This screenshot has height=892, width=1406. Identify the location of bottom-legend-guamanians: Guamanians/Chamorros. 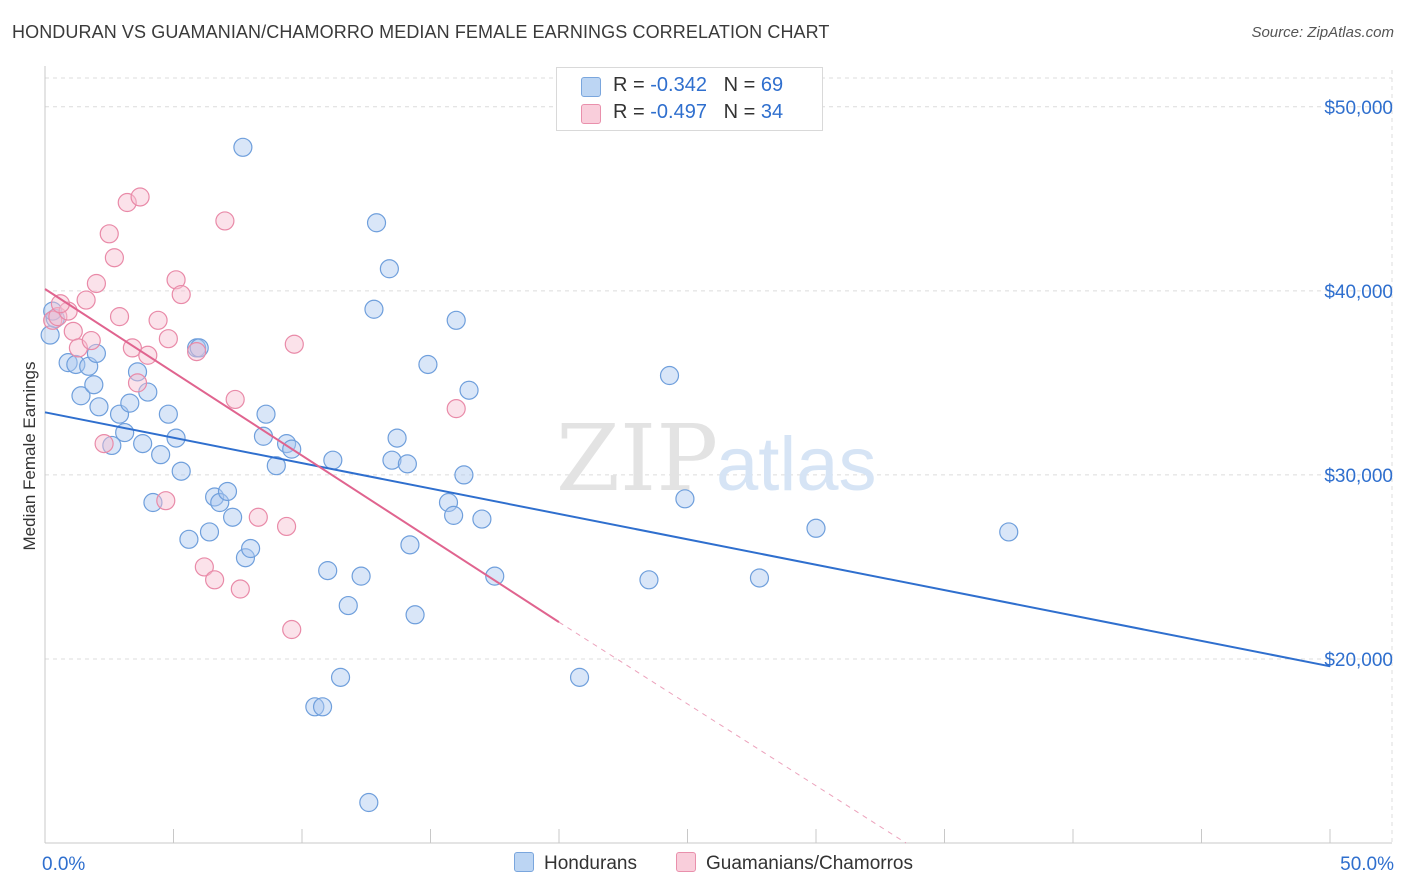
(794, 863).